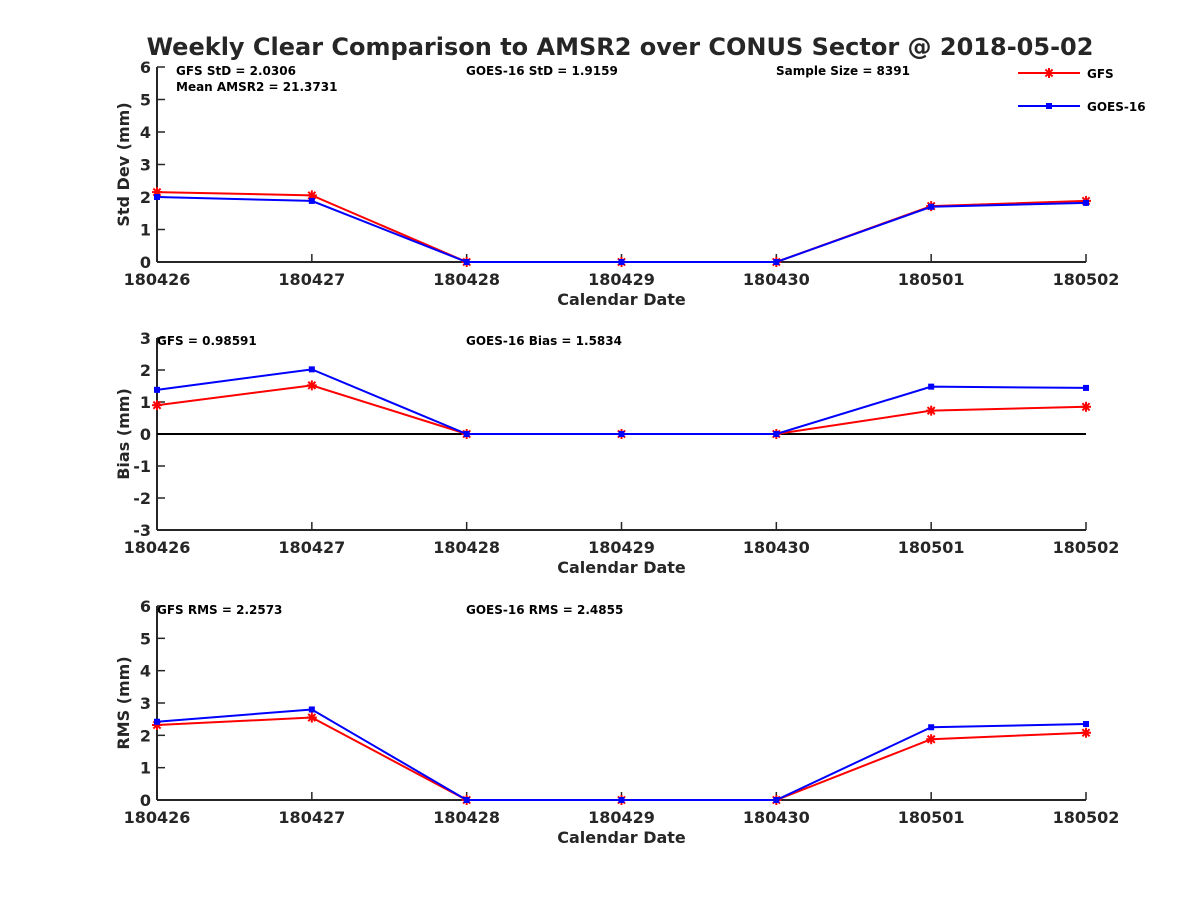 This screenshot has height=900, width=1200. Describe the element at coordinates (219, 610) in the screenshot. I see `stat-annotation: GFS RMS = 2.2573` at that location.